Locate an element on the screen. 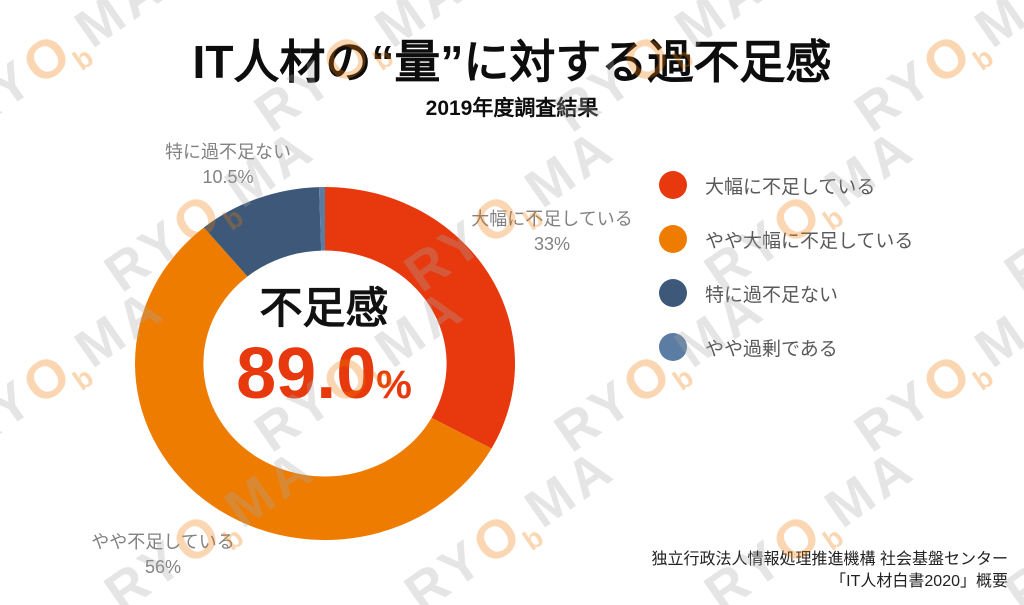 The height and width of the screenshot is (605, 1024). legend-item-0: 大幅に不足している is located at coordinates (786, 185).